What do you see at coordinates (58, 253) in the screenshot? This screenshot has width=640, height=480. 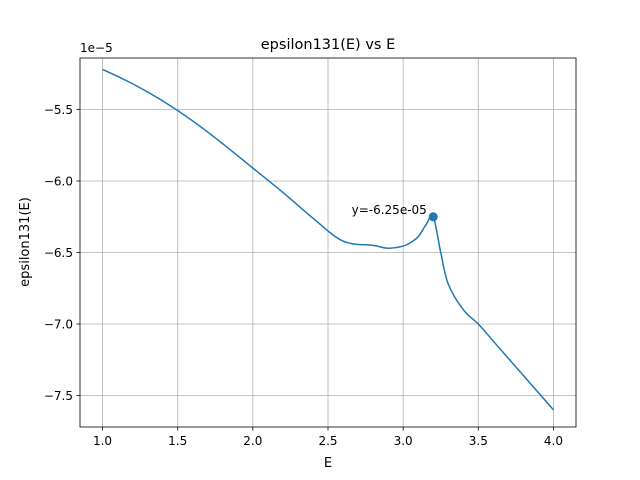 I see `y-tick-label: −6.5` at bounding box center [58, 253].